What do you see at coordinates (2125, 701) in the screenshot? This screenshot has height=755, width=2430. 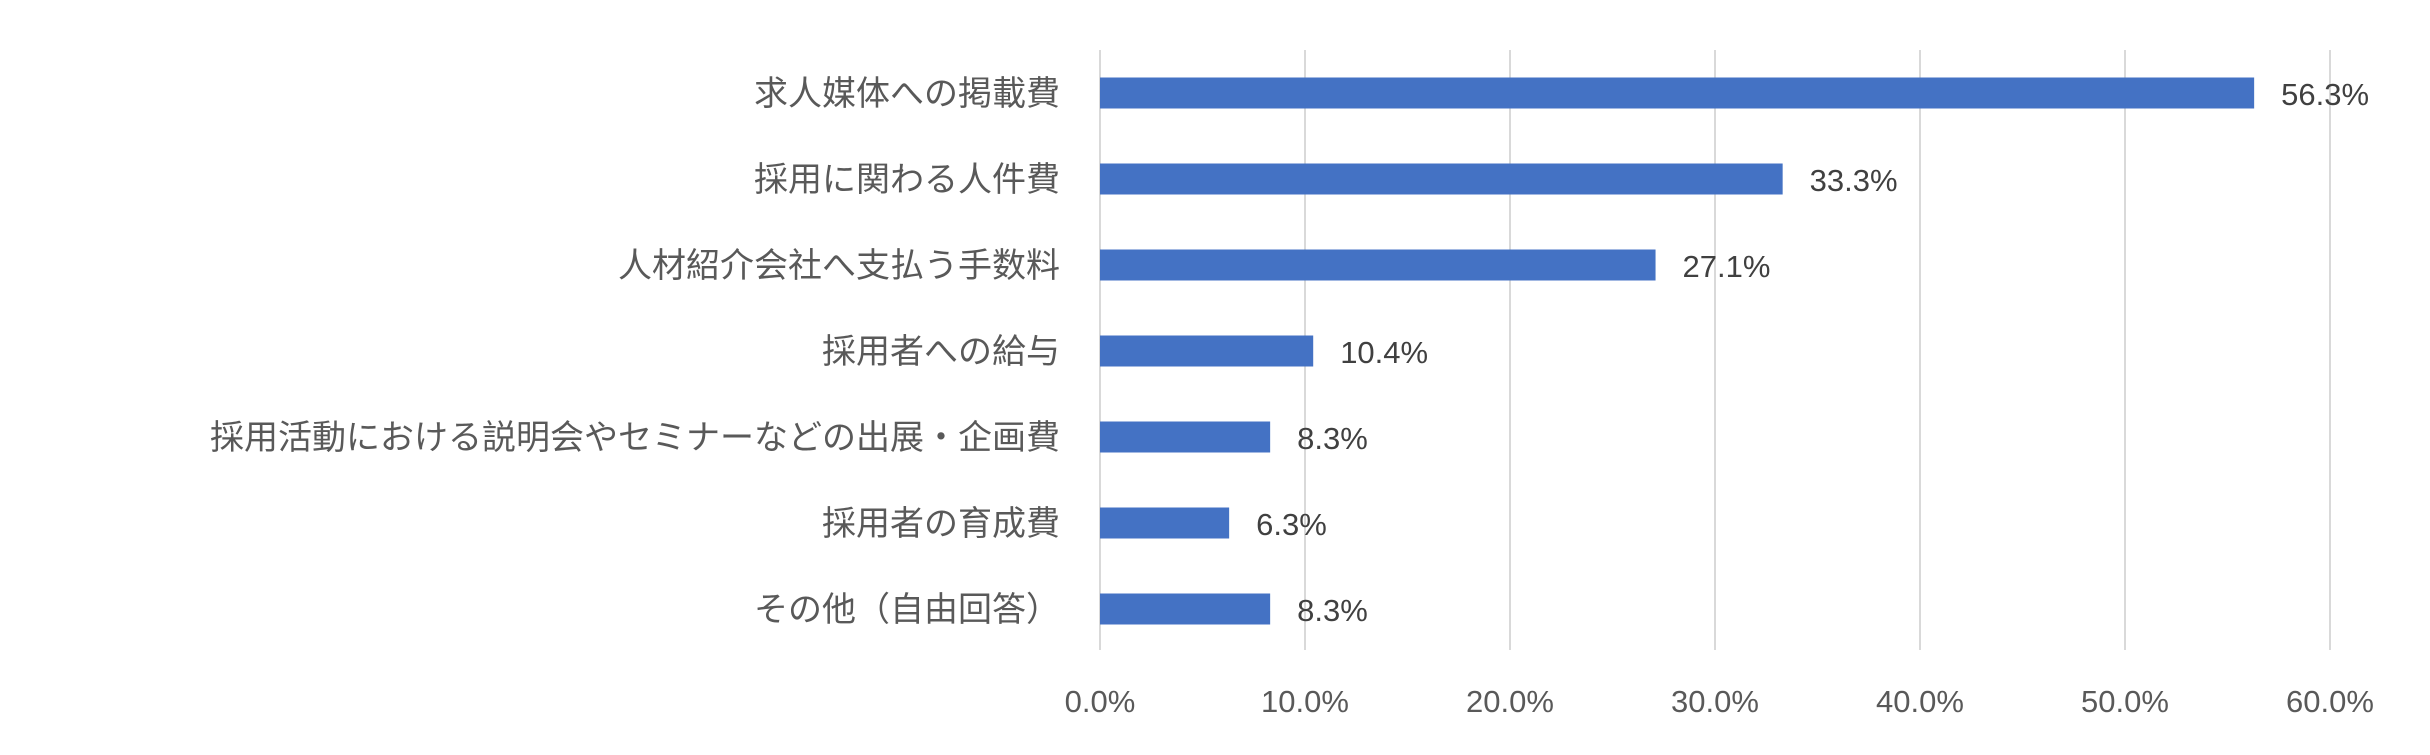 I see `x-tick-label: 50.0%` at bounding box center [2125, 701].